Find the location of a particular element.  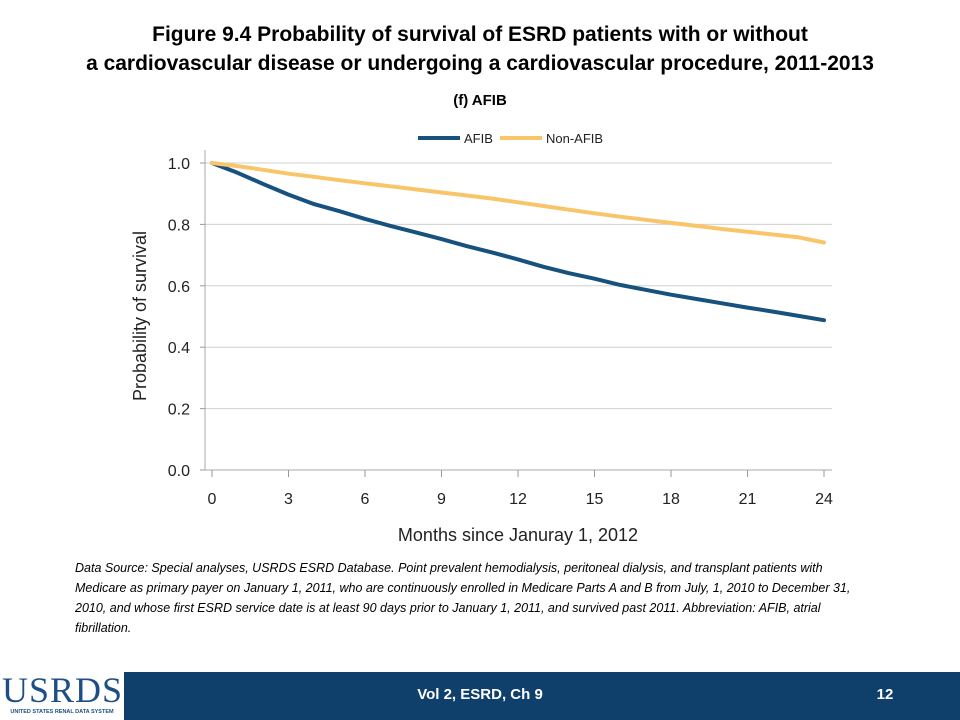

y-tick-label: 0.8 is located at coordinates (179, 225).